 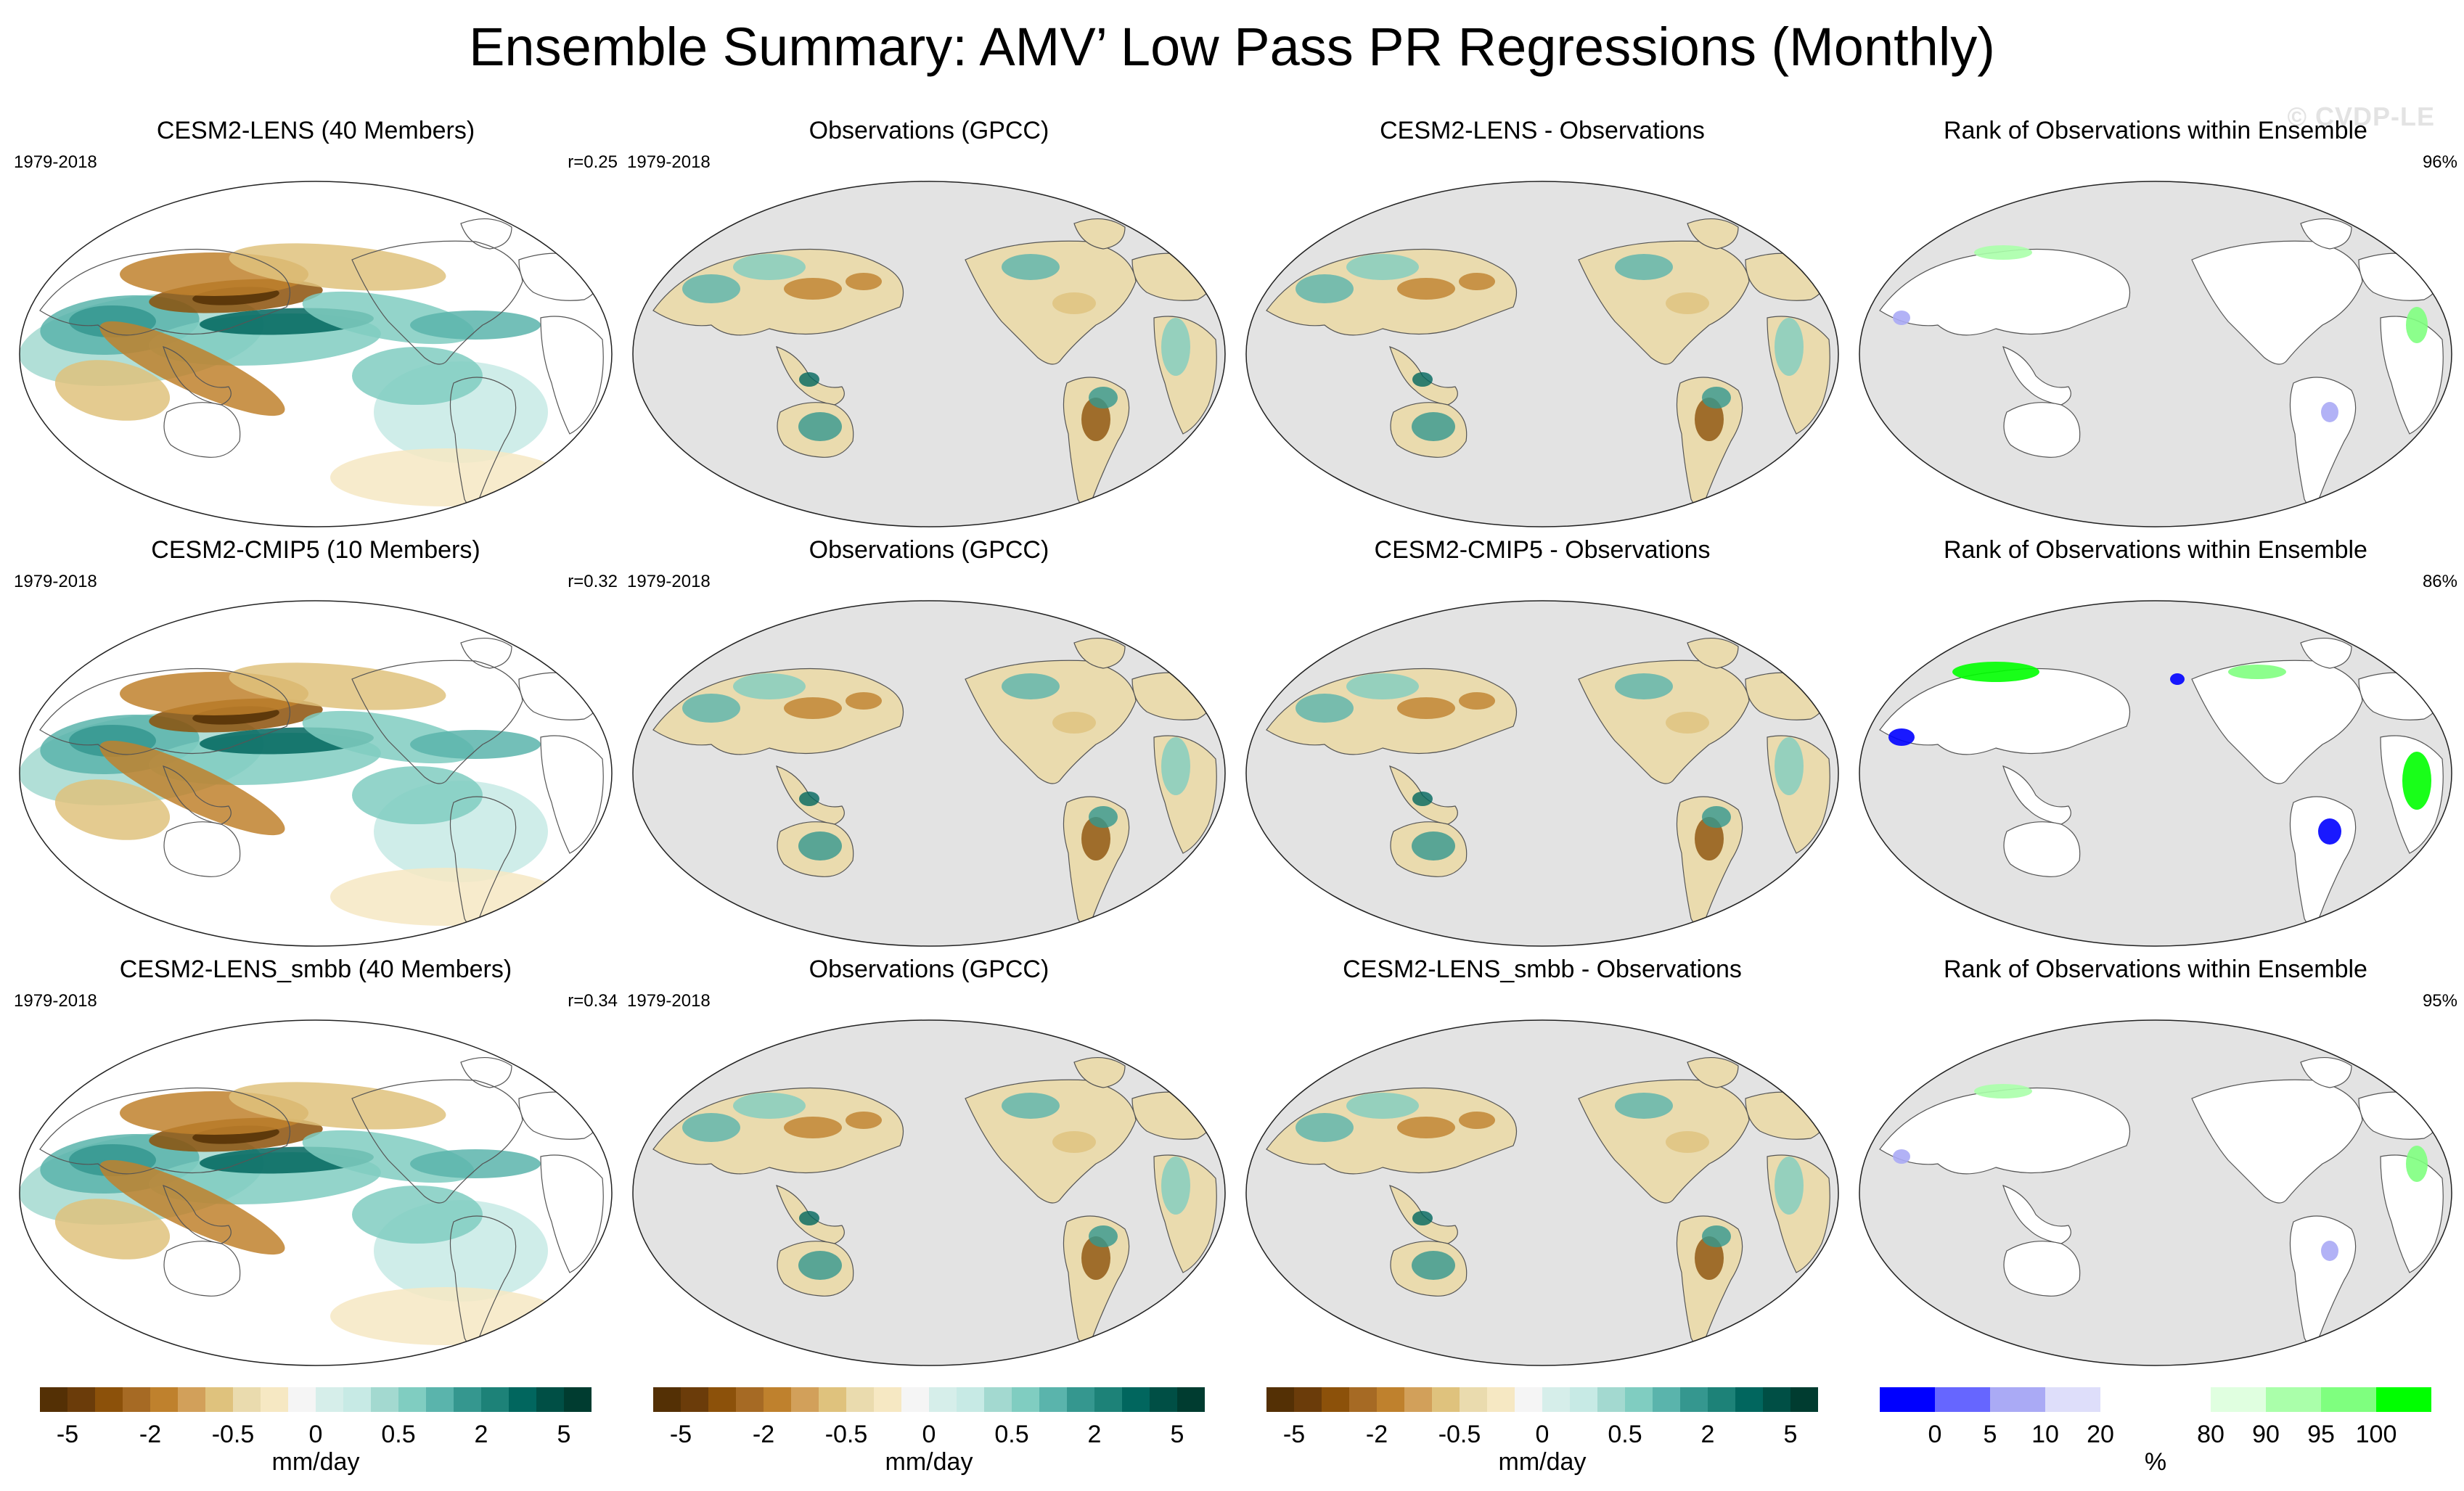 I want to click on panel-r1-c1: CESM2-LENS (40 Members) 1979-2018 r=0.25, so click(x=316, y=325).